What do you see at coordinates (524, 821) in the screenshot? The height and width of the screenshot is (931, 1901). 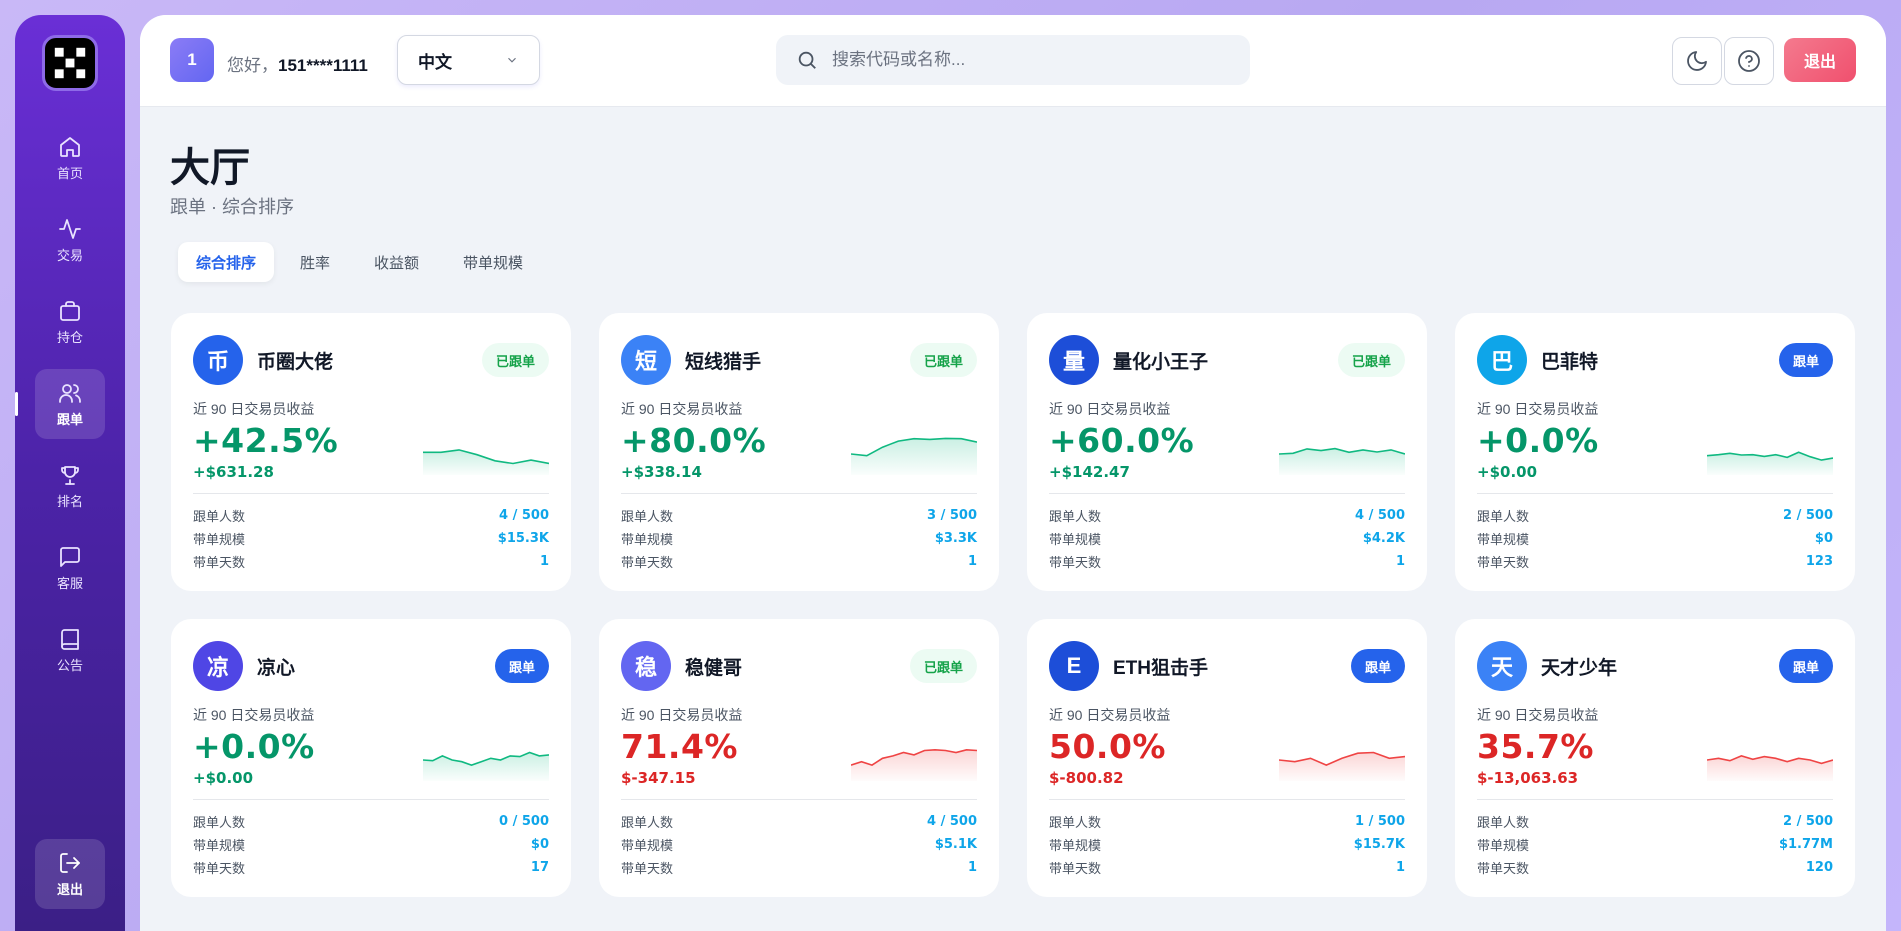 I see `stat-value: 0 / 500` at bounding box center [524, 821].